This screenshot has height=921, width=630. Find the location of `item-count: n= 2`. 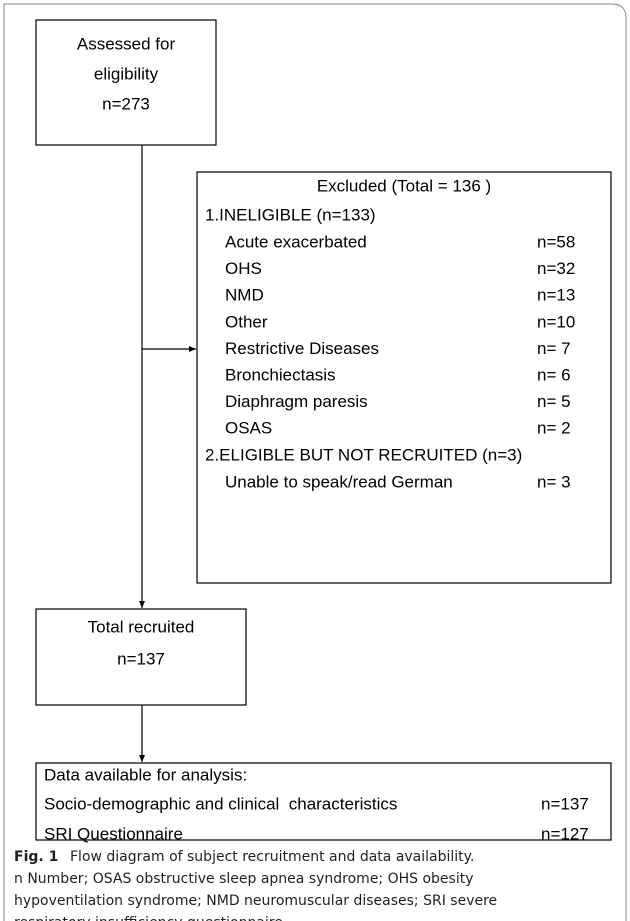

item-count: n= 2 is located at coordinates (554, 428).